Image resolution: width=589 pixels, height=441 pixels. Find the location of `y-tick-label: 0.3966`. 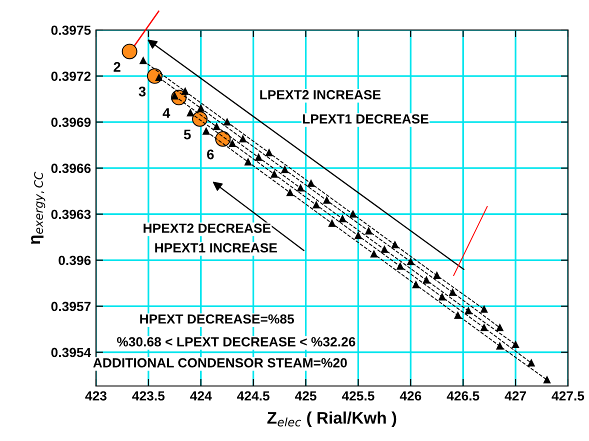

y-tick-label: 0.3966 is located at coordinates (71, 169).